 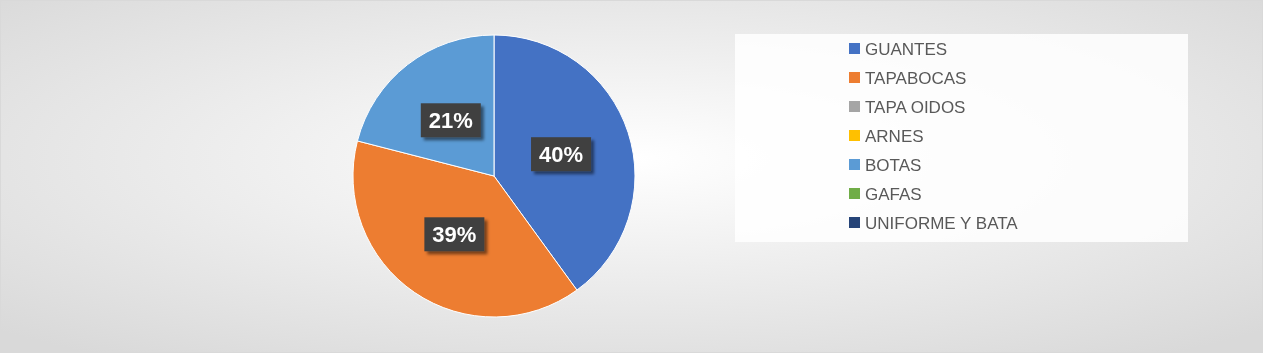 What do you see at coordinates (454, 234) in the screenshot?
I see `data-label: 39%` at bounding box center [454, 234].